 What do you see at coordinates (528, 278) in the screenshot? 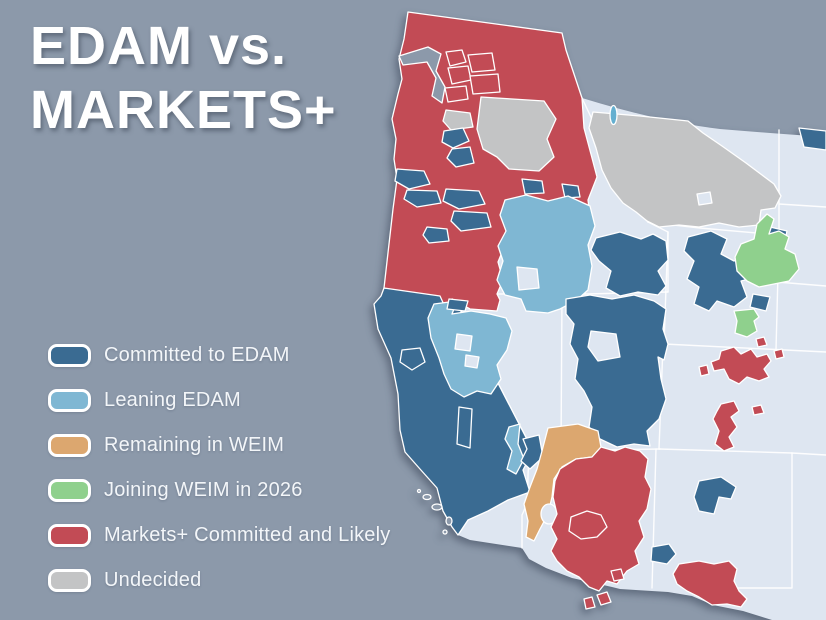
I see `idaho-hole` at bounding box center [528, 278].